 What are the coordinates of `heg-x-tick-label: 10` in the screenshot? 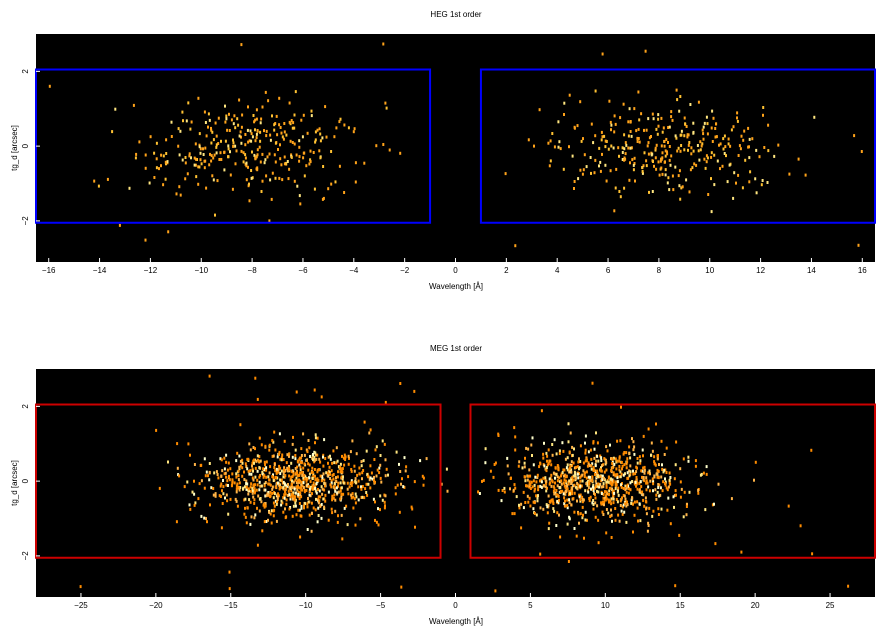 It's located at (709, 270).